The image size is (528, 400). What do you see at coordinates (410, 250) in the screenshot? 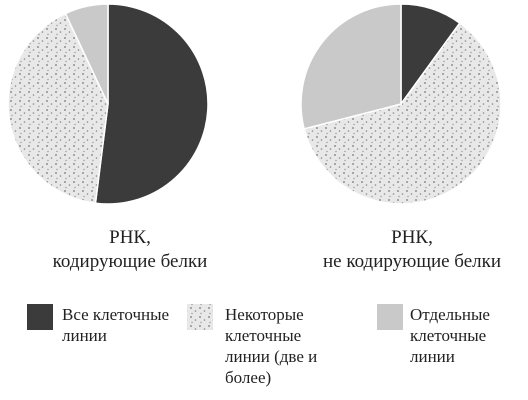
I see `chart-title: РНК, не кодирующие белки` at bounding box center [410, 250].